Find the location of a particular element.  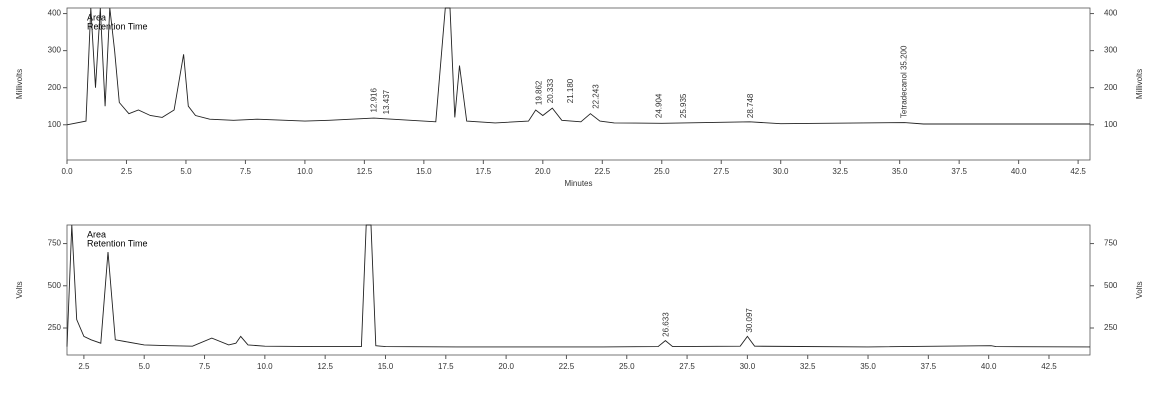

y-tick-label: 300 is located at coordinates (55, 50).